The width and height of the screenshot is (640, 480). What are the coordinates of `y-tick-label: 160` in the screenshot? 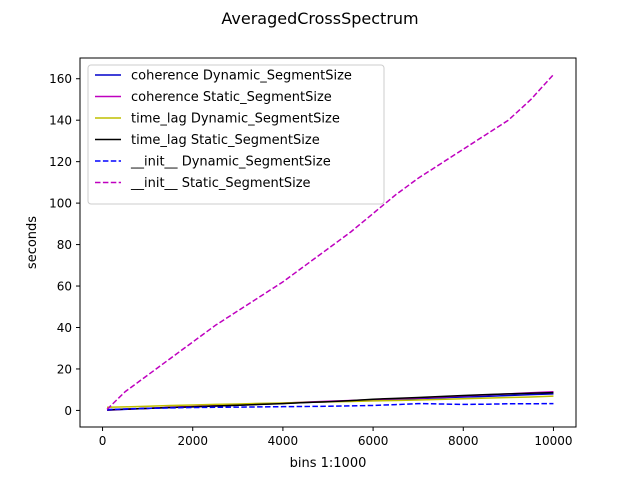 It's located at (60, 79).